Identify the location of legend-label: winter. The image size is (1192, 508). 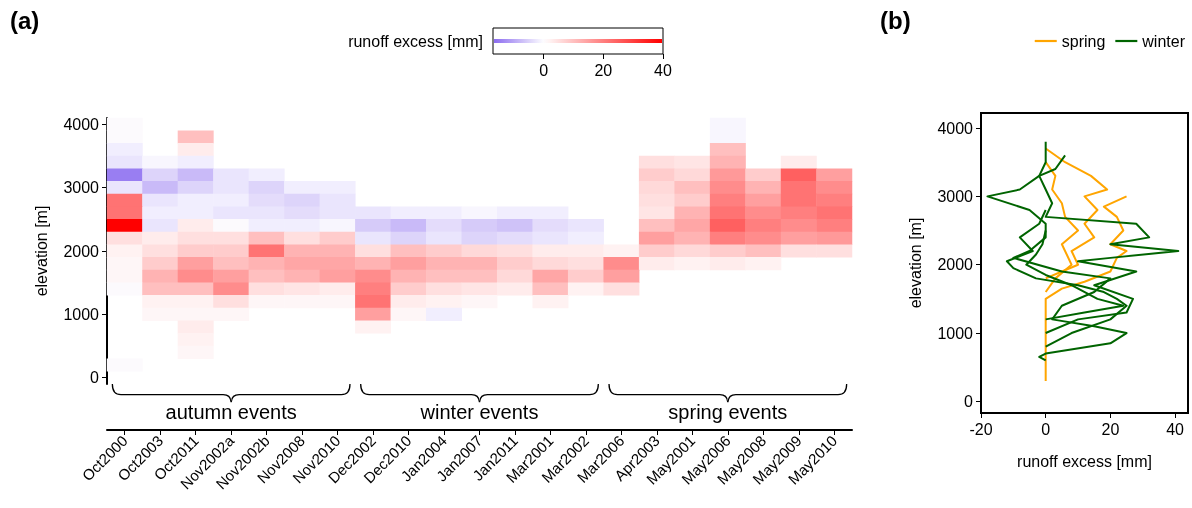
(1163, 41).